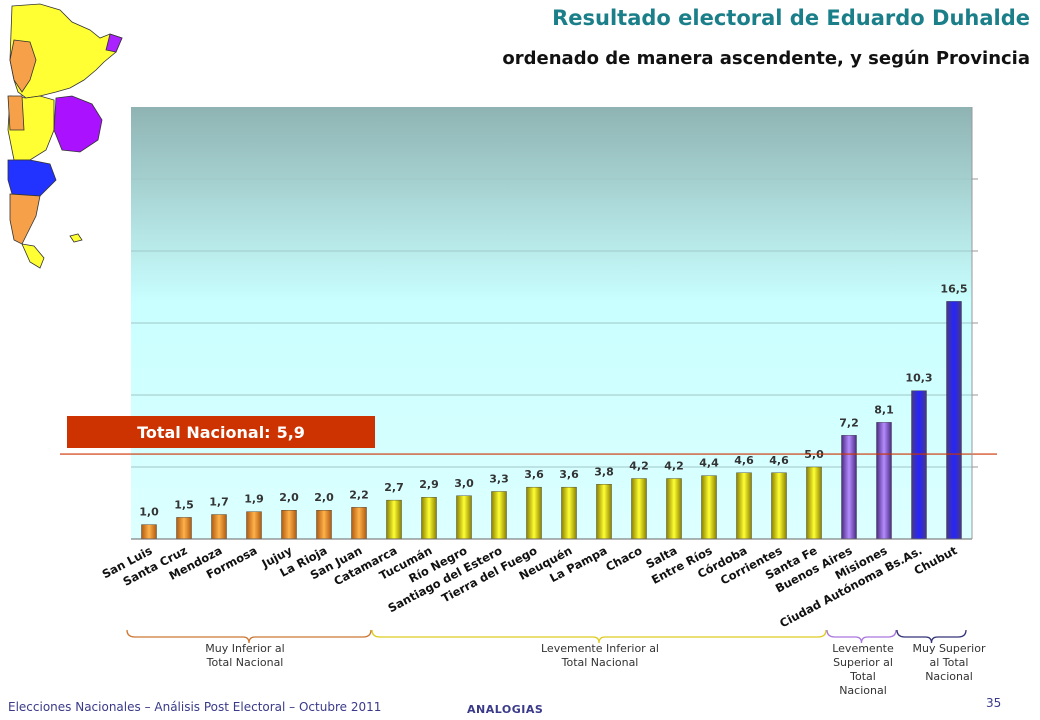  What do you see at coordinates (709, 463) in the screenshot?
I see `data-label: 4,4` at bounding box center [709, 463].